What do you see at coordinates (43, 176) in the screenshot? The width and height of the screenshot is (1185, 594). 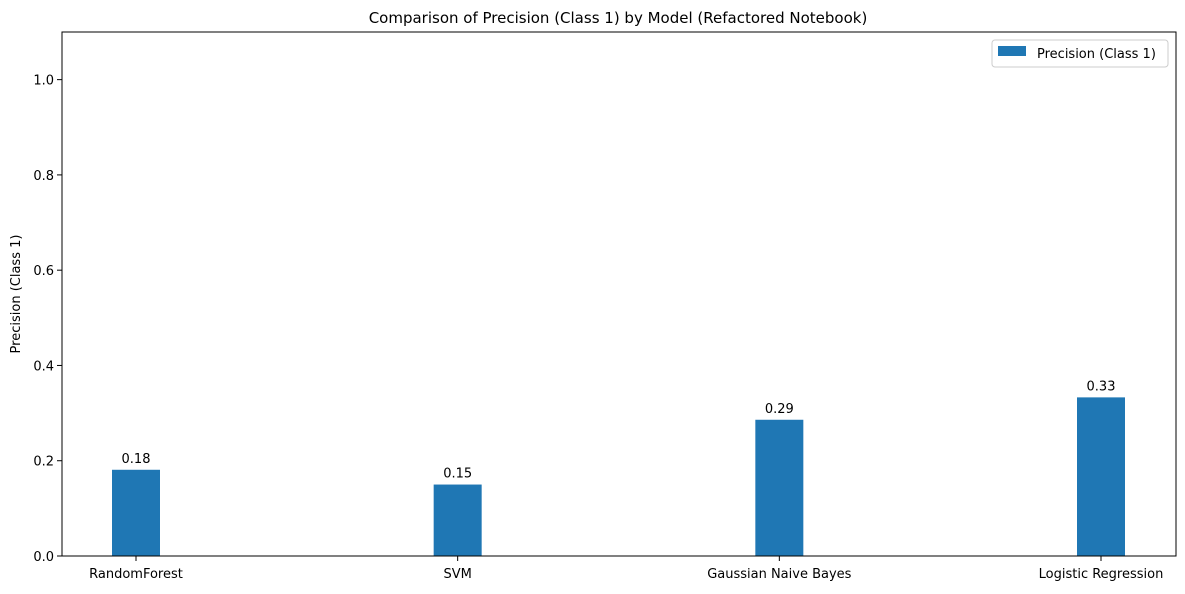 I see `y-tick-label: 0.8` at bounding box center [43, 176].